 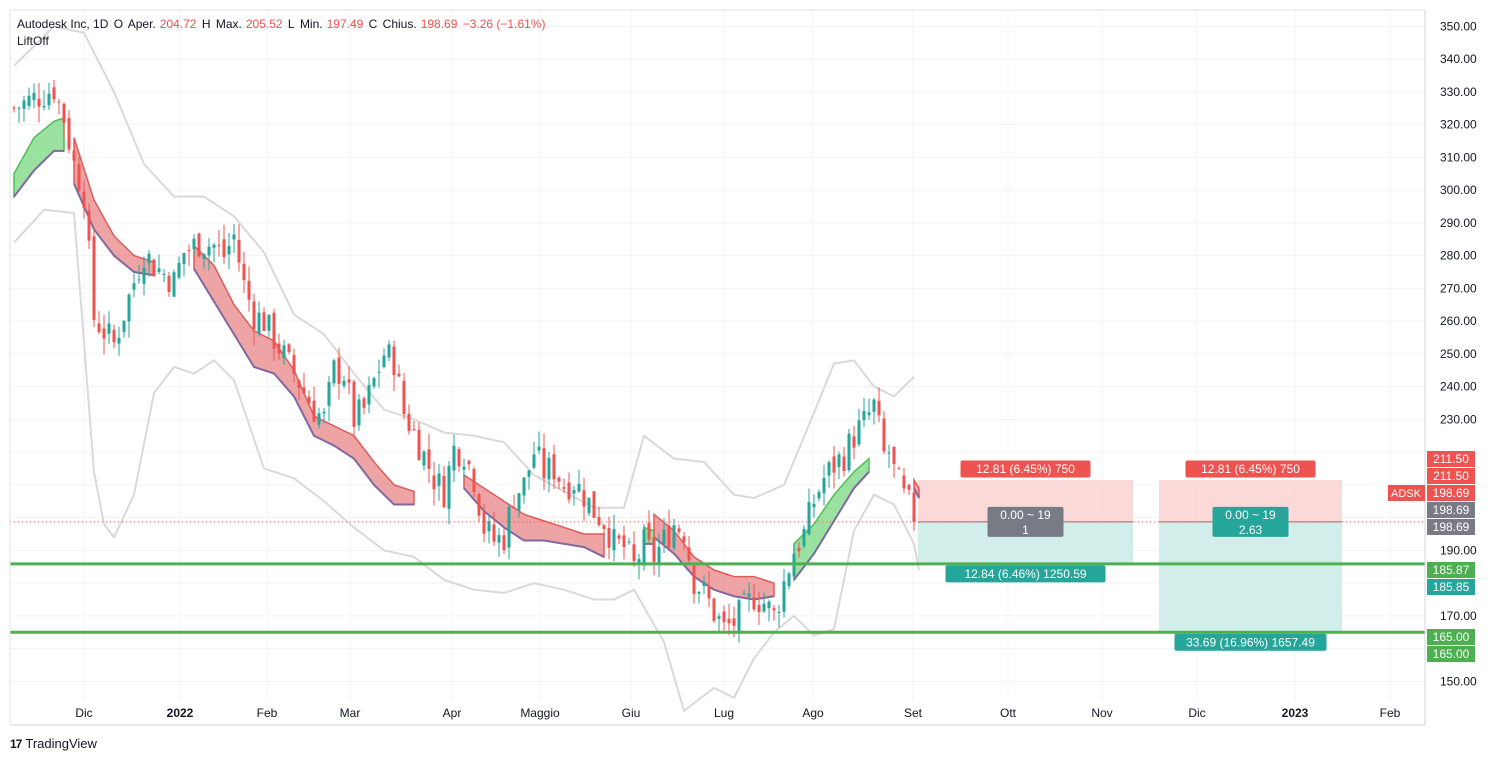 What do you see at coordinates (1458, 59) in the screenshot?
I see `y-tick-label: 340.00` at bounding box center [1458, 59].